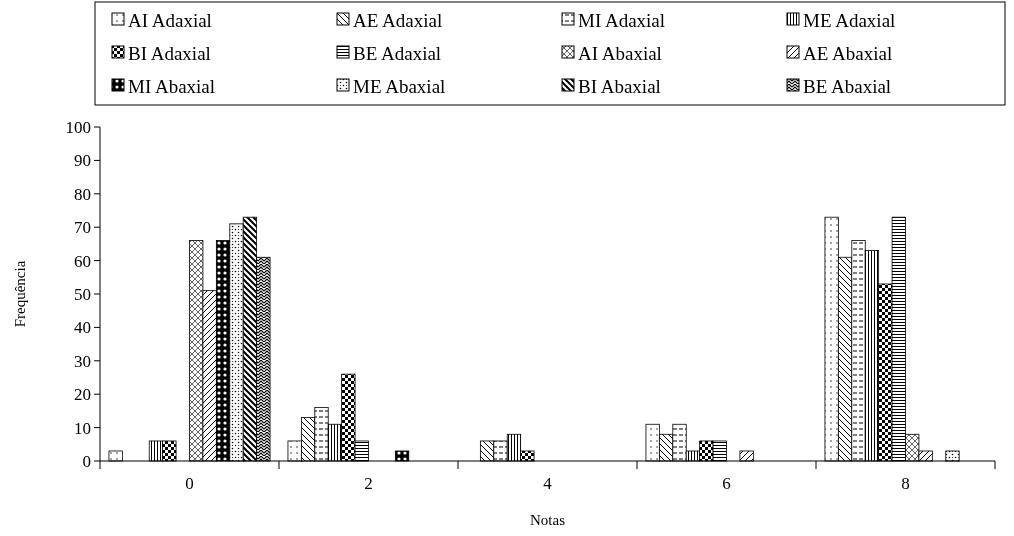  I want to click on legend-label: AE Adaxial, so click(398, 20).